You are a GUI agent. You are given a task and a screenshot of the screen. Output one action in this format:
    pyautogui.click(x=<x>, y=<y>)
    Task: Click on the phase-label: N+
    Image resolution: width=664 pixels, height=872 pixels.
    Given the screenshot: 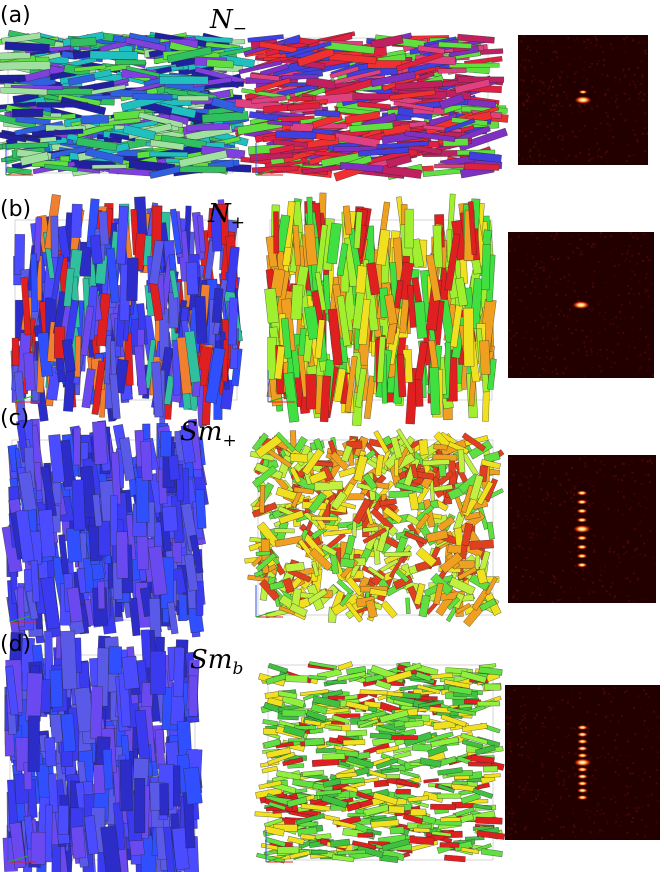 What is the action you would take?
    pyautogui.click(x=226, y=216)
    